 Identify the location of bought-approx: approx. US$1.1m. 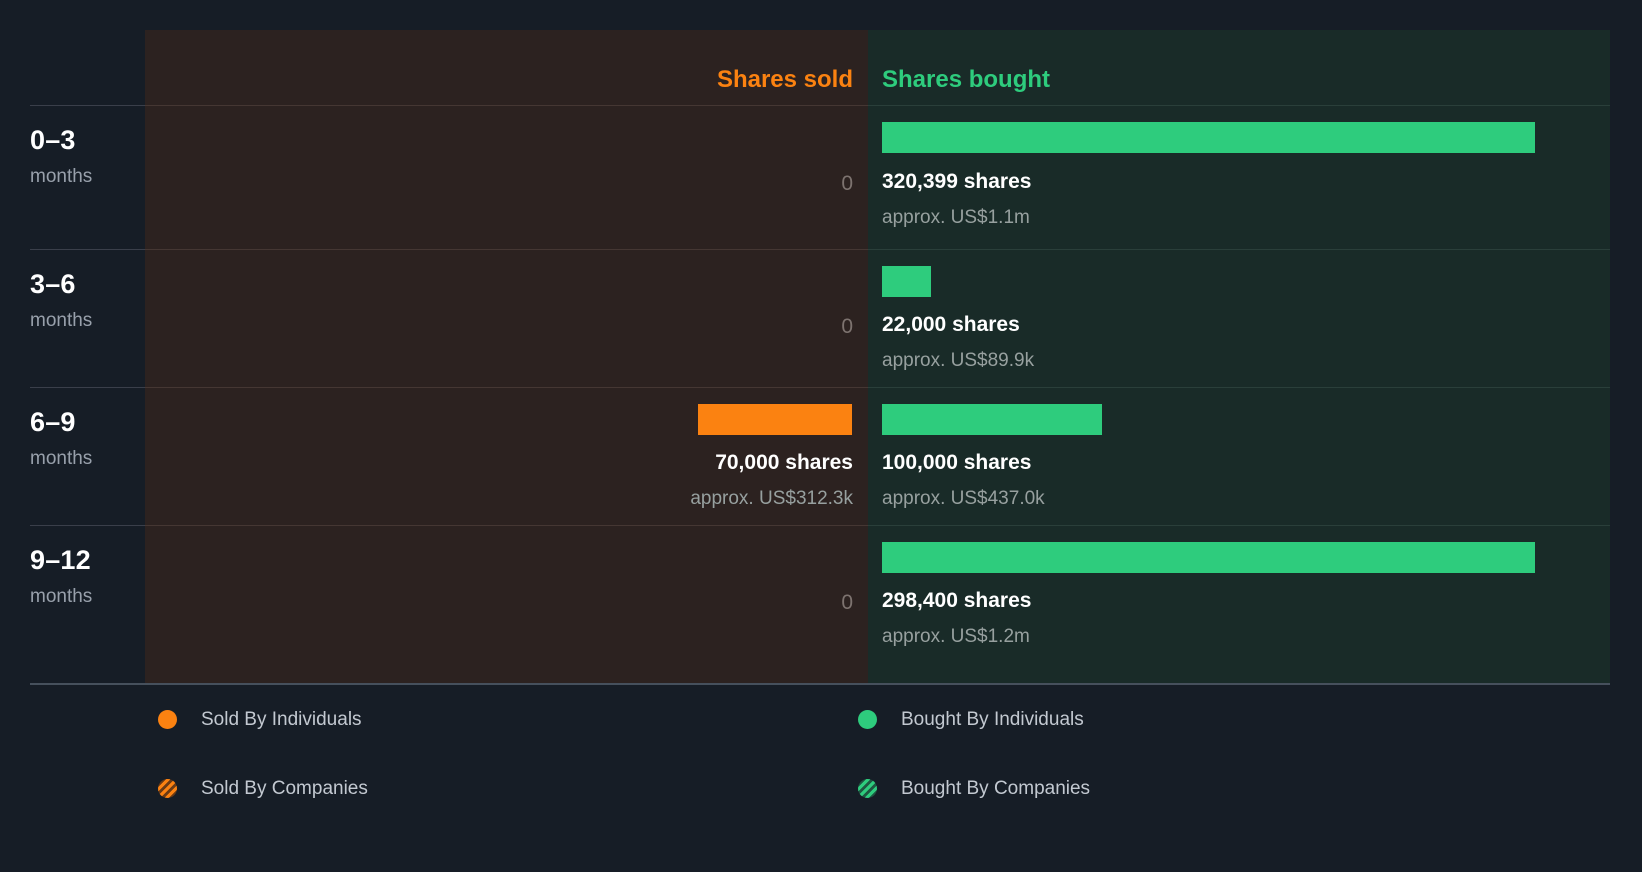
(956, 217).